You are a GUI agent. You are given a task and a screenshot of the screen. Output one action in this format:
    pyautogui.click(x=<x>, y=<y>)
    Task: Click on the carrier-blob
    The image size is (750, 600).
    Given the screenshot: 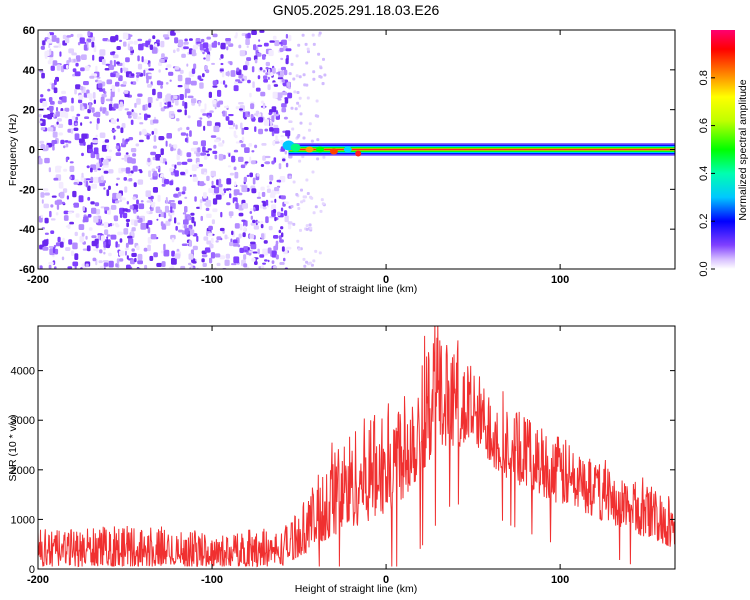 What is the action you would take?
    pyautogui.click(x=320, y=149)
    